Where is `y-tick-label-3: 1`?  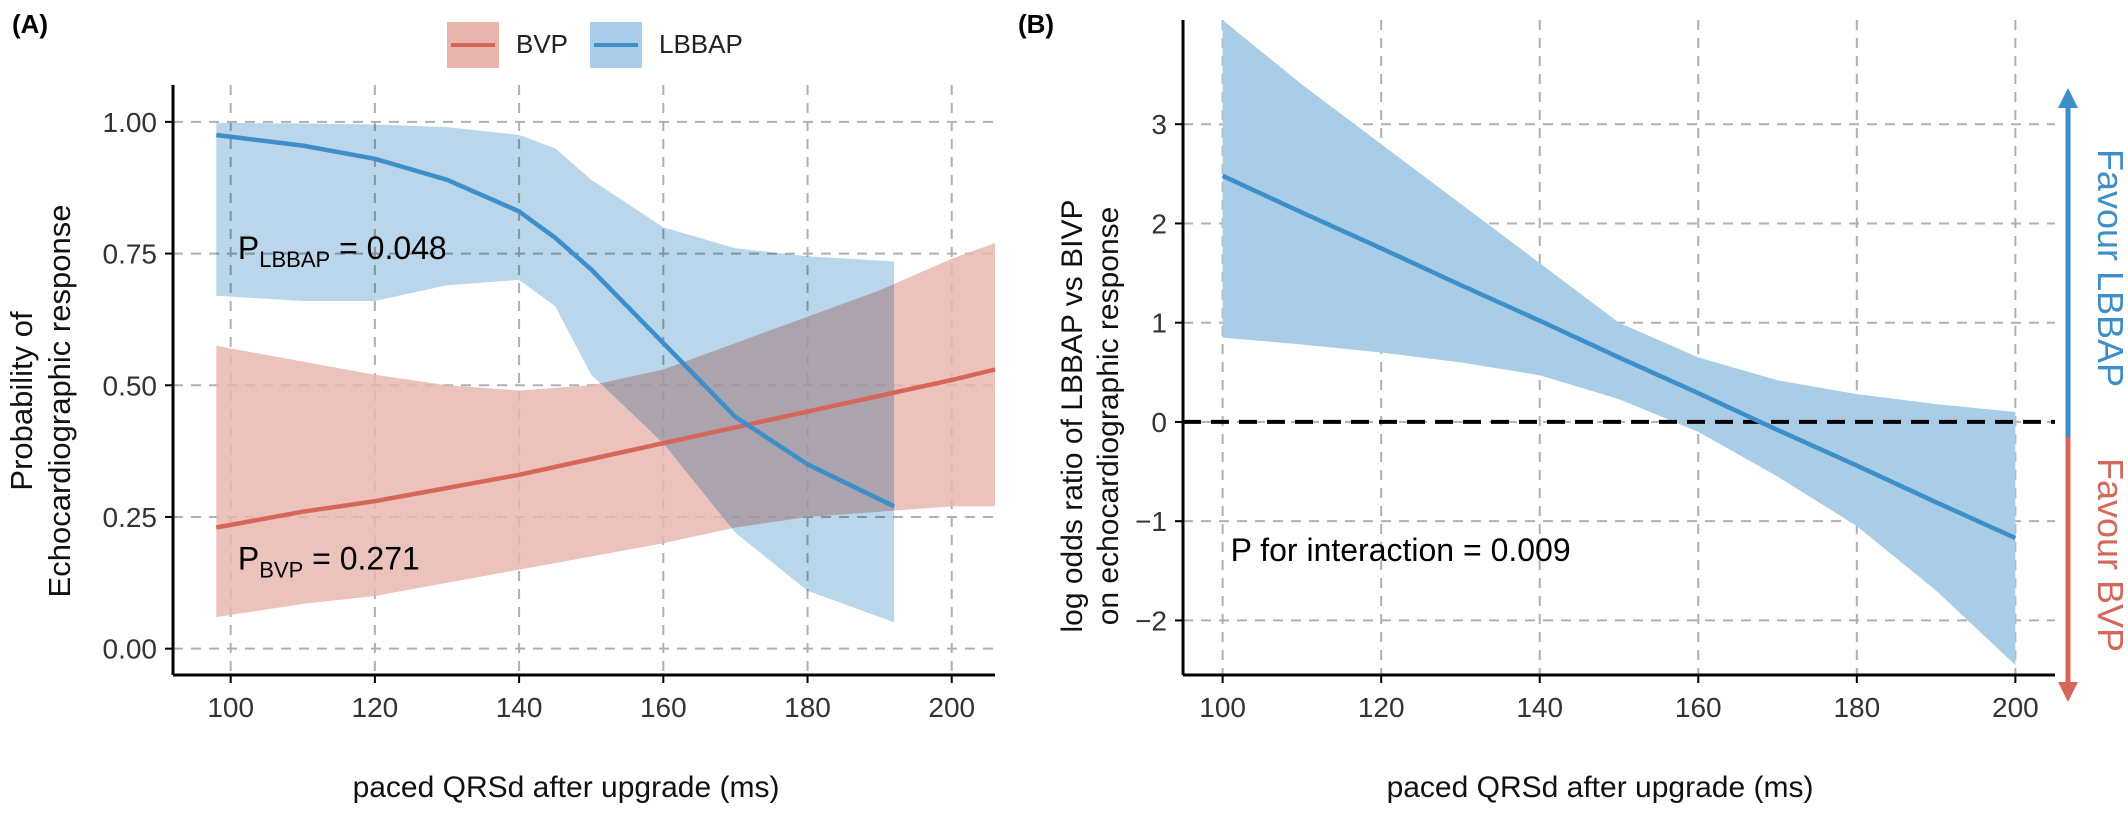
y-tick-label-3: 1 is located at coordinates (1159, 323).